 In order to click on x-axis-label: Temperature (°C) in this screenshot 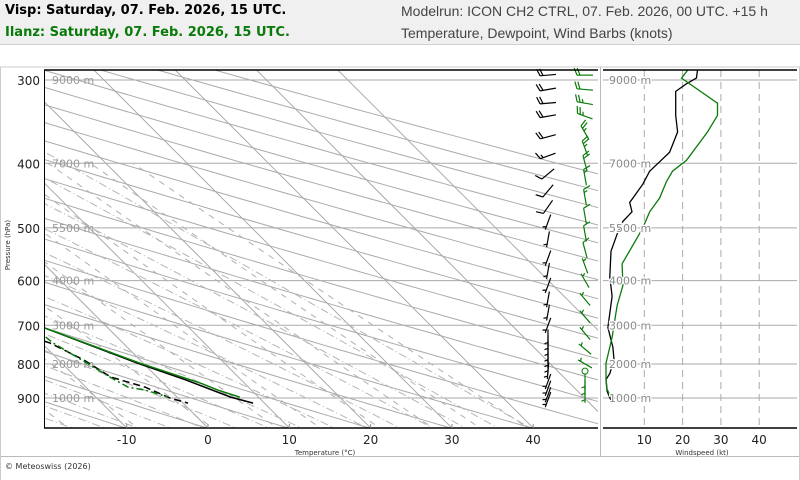, I will do `click(325, 453)`.